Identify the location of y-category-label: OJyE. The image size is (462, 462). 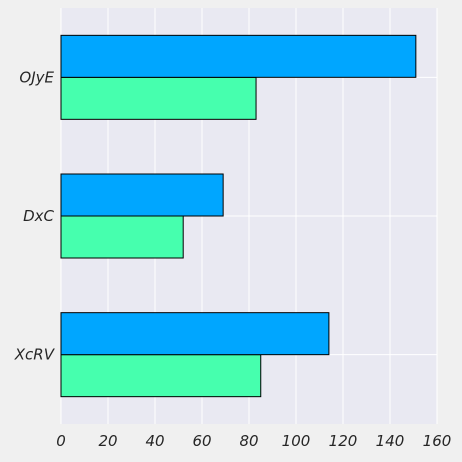
(36, 77).